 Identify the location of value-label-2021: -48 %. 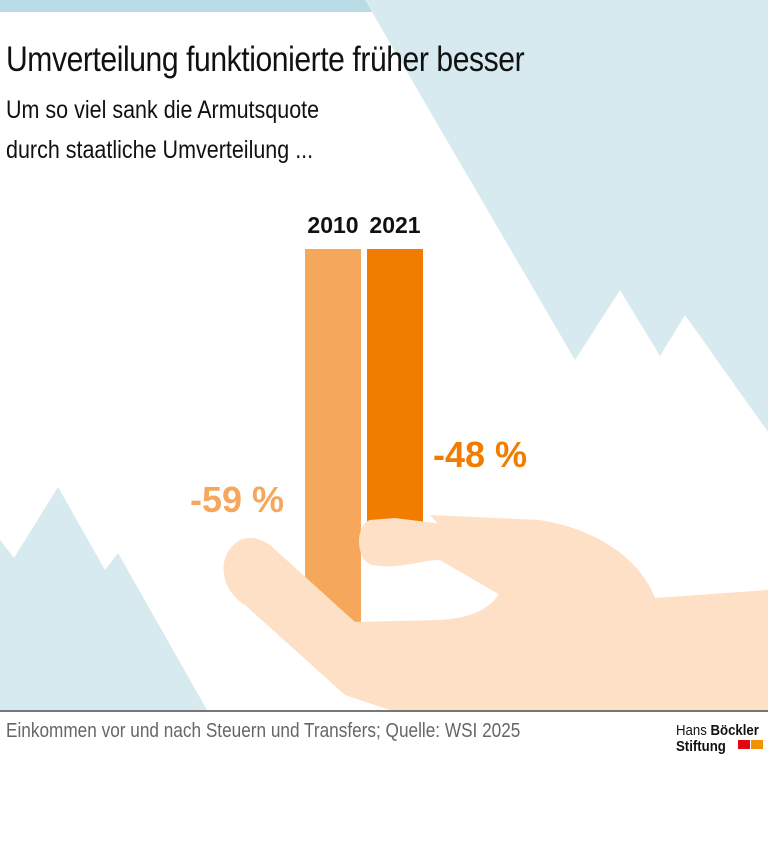
(480, 454).